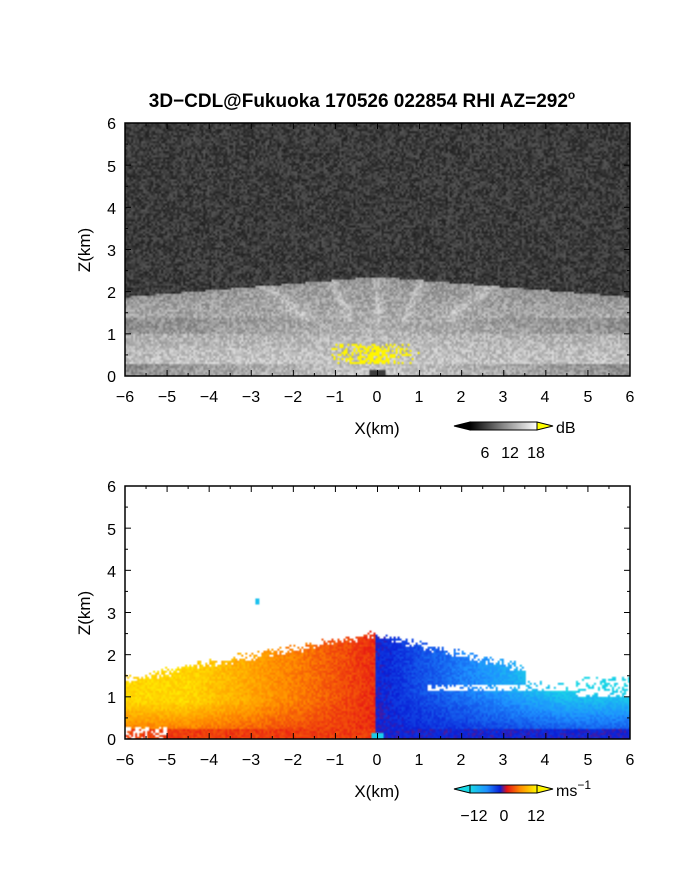 This screenshot has width=680, height=880. What do you see at coordinates (504, 816) in the screenshot?
I see `colorbar-tick-label: 0` at bounding box center [504, 816].